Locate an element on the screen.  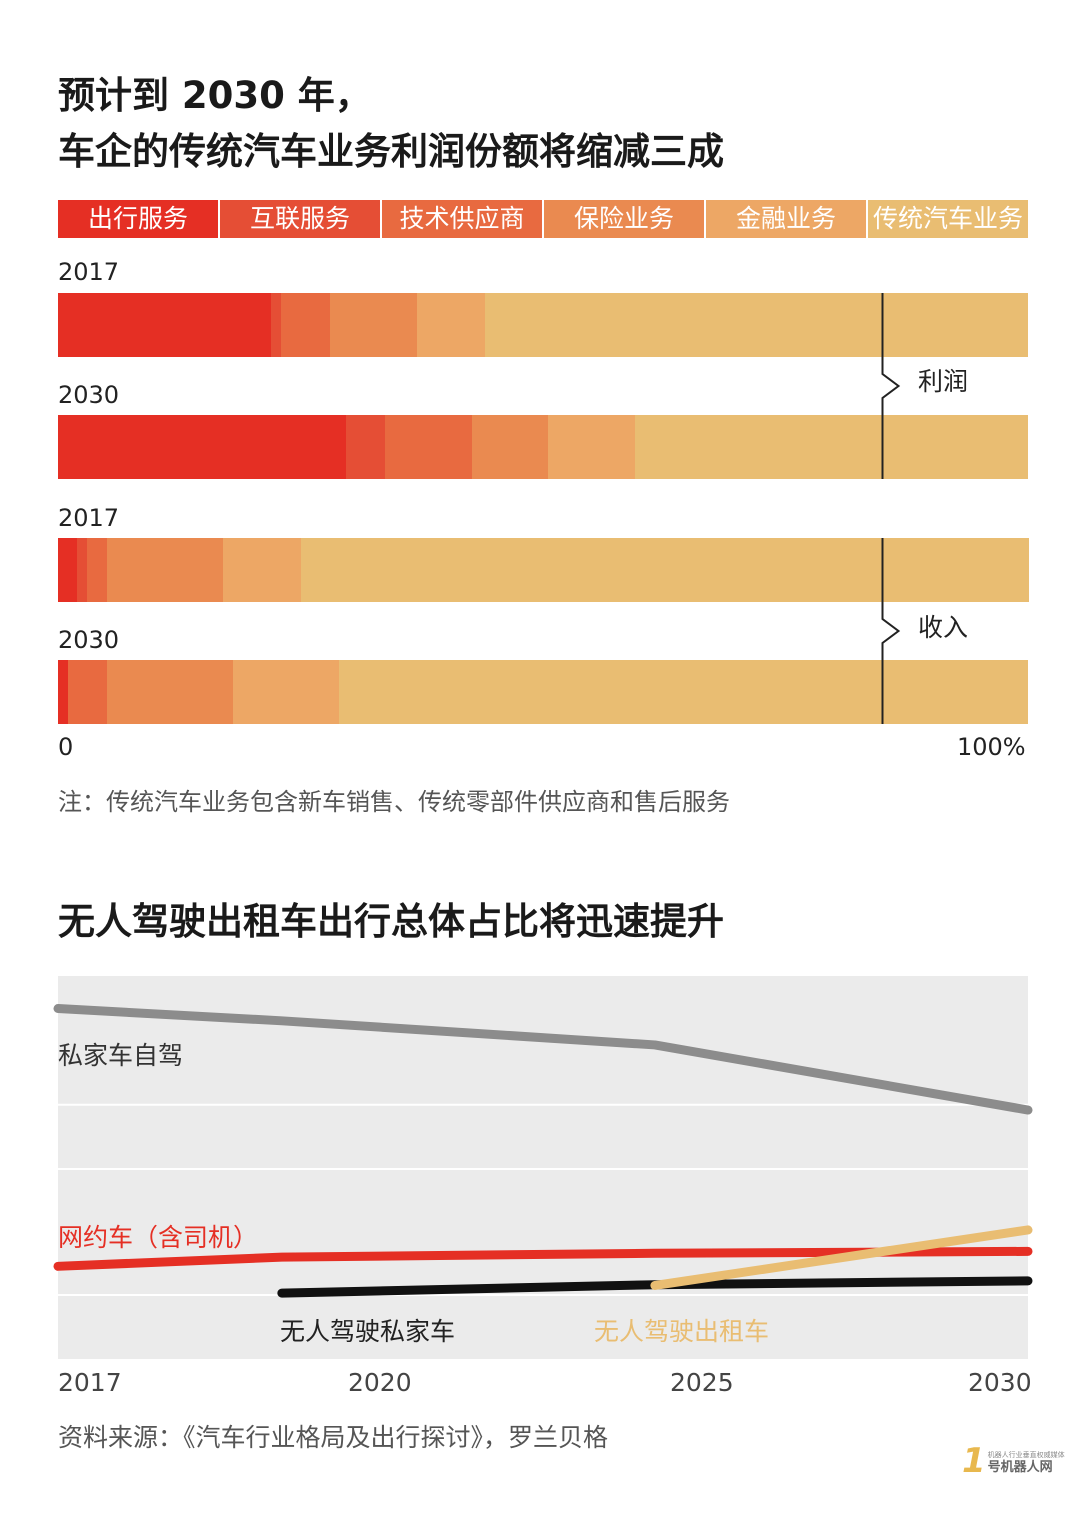
series-label-private-car: 私家车自驾 is located at coordinates (121, 1055).